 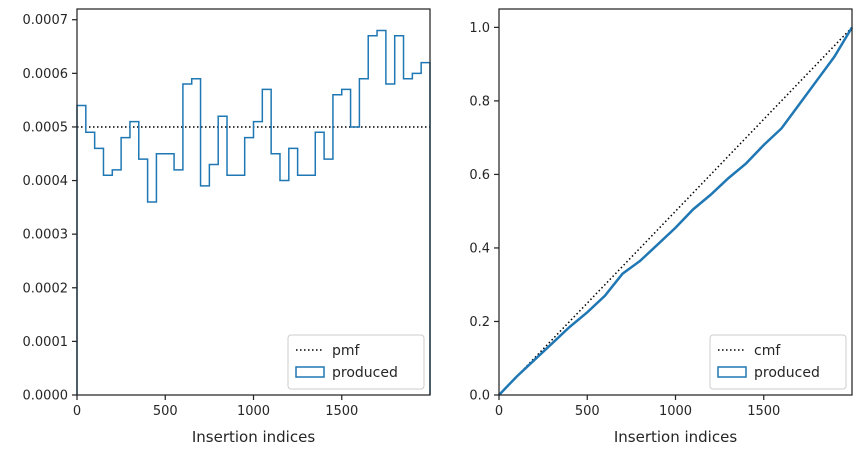 What do you see at coordinates (46, 181) in the screenshot?
I see `y-tick-label: 0.0004` at bounding box center [46, 181].